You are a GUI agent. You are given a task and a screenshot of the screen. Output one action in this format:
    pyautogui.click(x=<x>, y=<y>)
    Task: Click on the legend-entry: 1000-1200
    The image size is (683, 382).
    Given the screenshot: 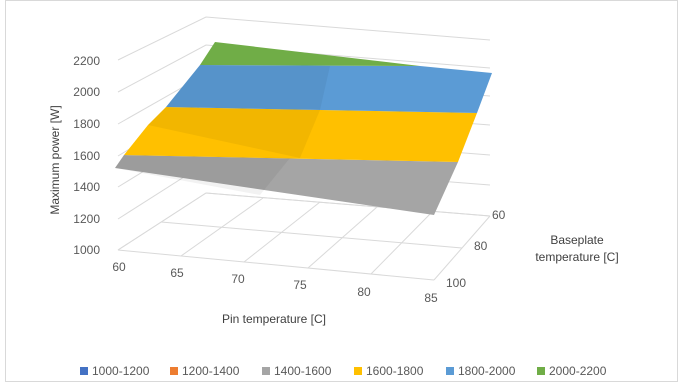 What is the action you would take?
    pyautogui.click(x=115, y=371)
    